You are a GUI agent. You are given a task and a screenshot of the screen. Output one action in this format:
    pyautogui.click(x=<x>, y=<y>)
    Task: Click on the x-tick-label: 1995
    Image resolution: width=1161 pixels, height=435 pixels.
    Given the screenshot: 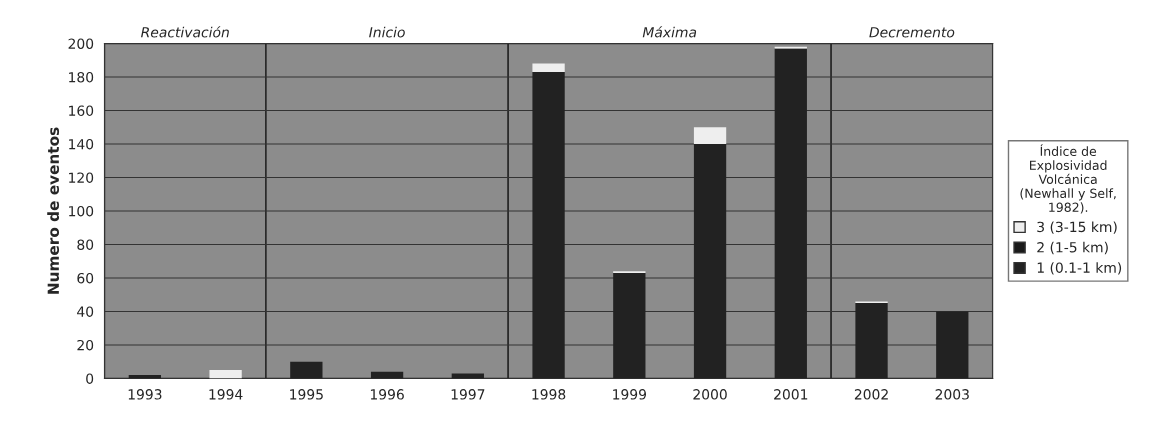 What is the action you would take?
    pyautogui.click(x=306, y=394)
    